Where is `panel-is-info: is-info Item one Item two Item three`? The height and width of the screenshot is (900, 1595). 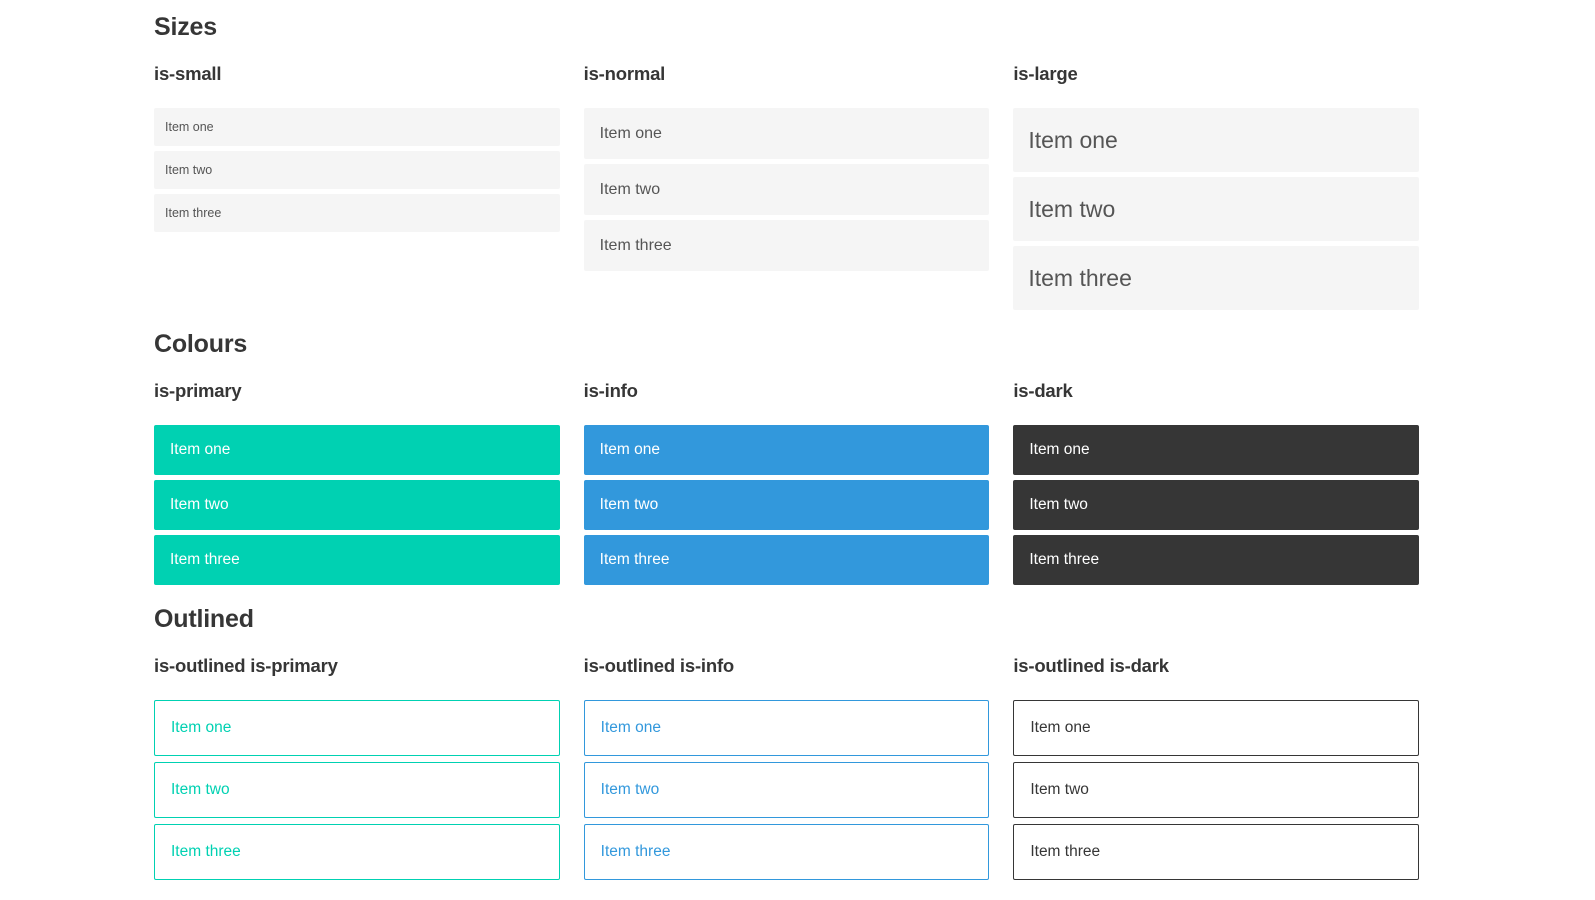 panel-is-info: is-info Item one Item two Item three is located at coordinates (786, 471).